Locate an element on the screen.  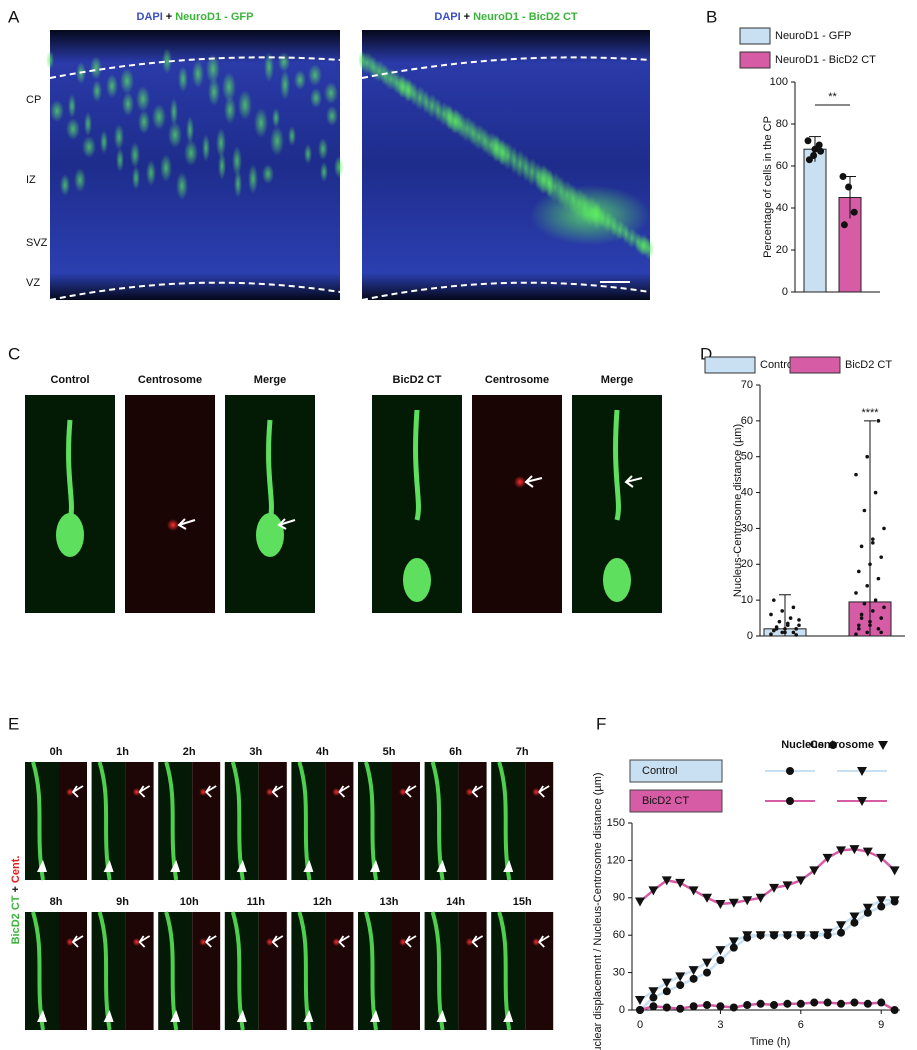
image-title: Centrosome is located at coordinates (517, 380).